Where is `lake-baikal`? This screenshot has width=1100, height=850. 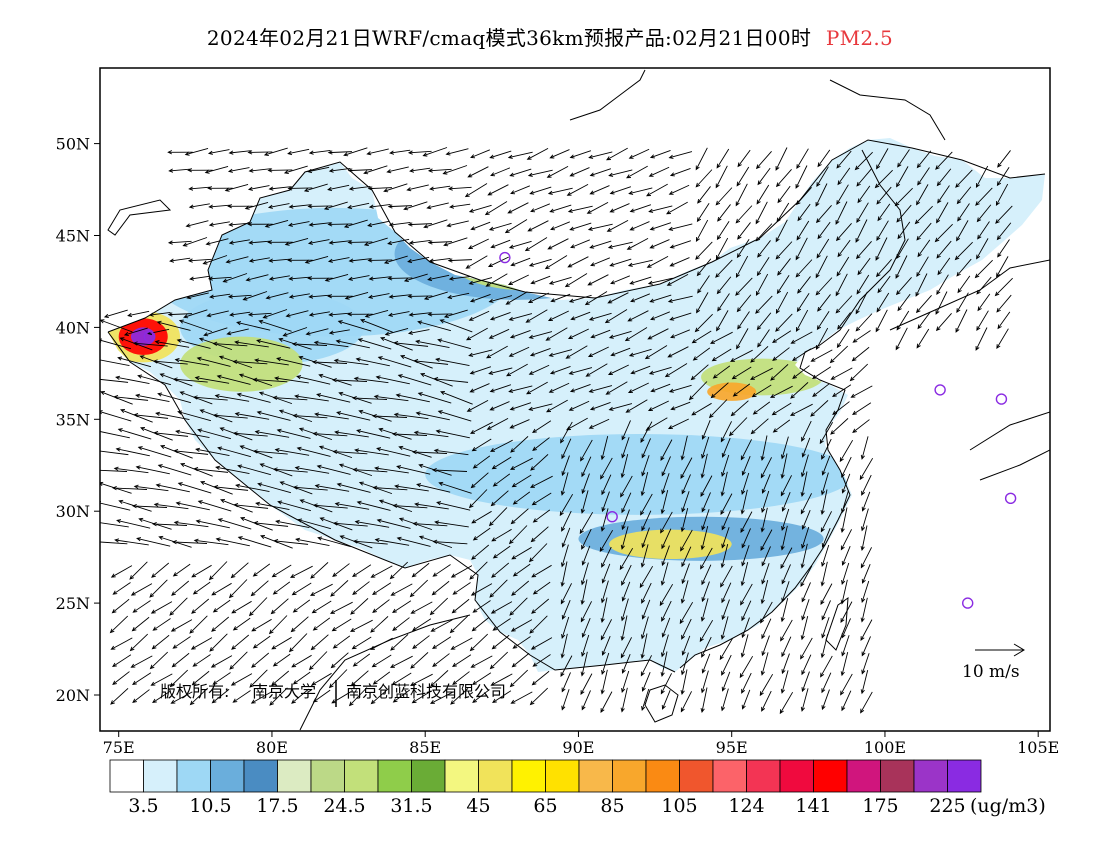 lake-baikal is located at coordinates (607, 95).